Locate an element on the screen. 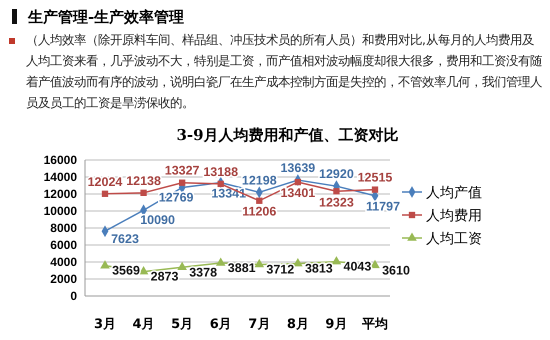 The height and width of the screenshot is (340, 550). data-label: 12138 is located at coordinates (143, 181).